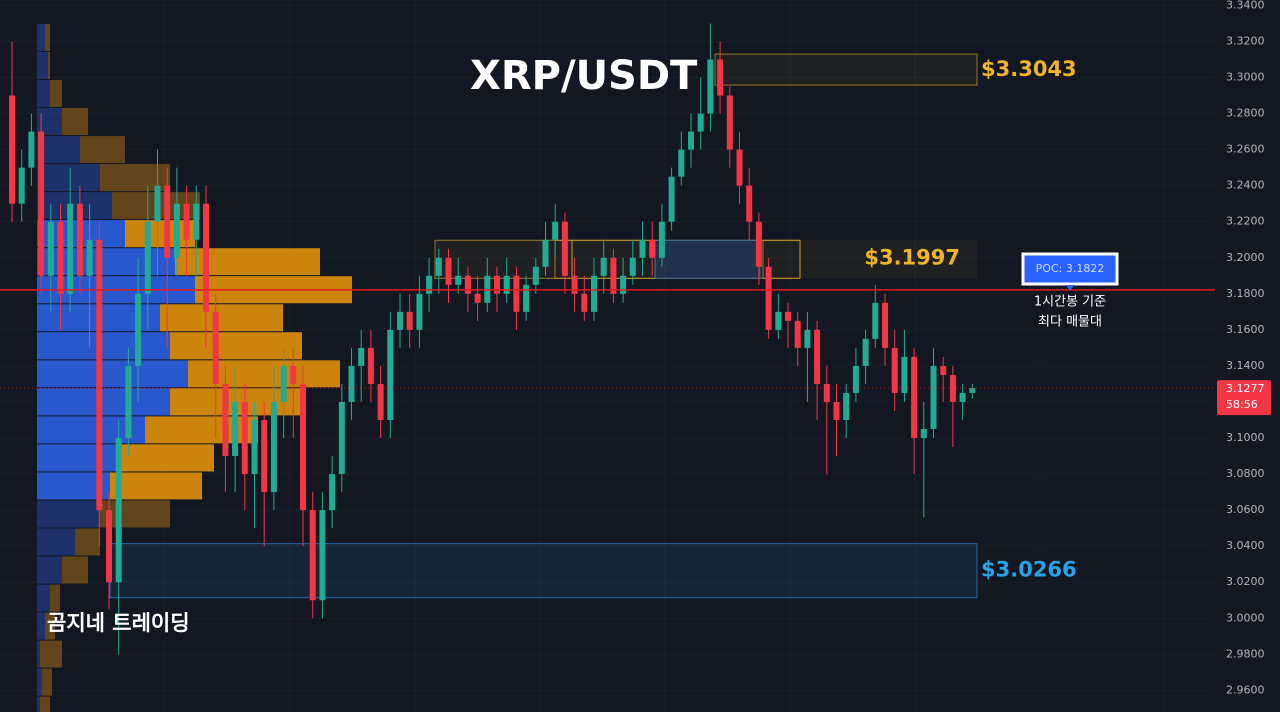  I want to click on zone-label: $3.3043, so click(1029, 69).